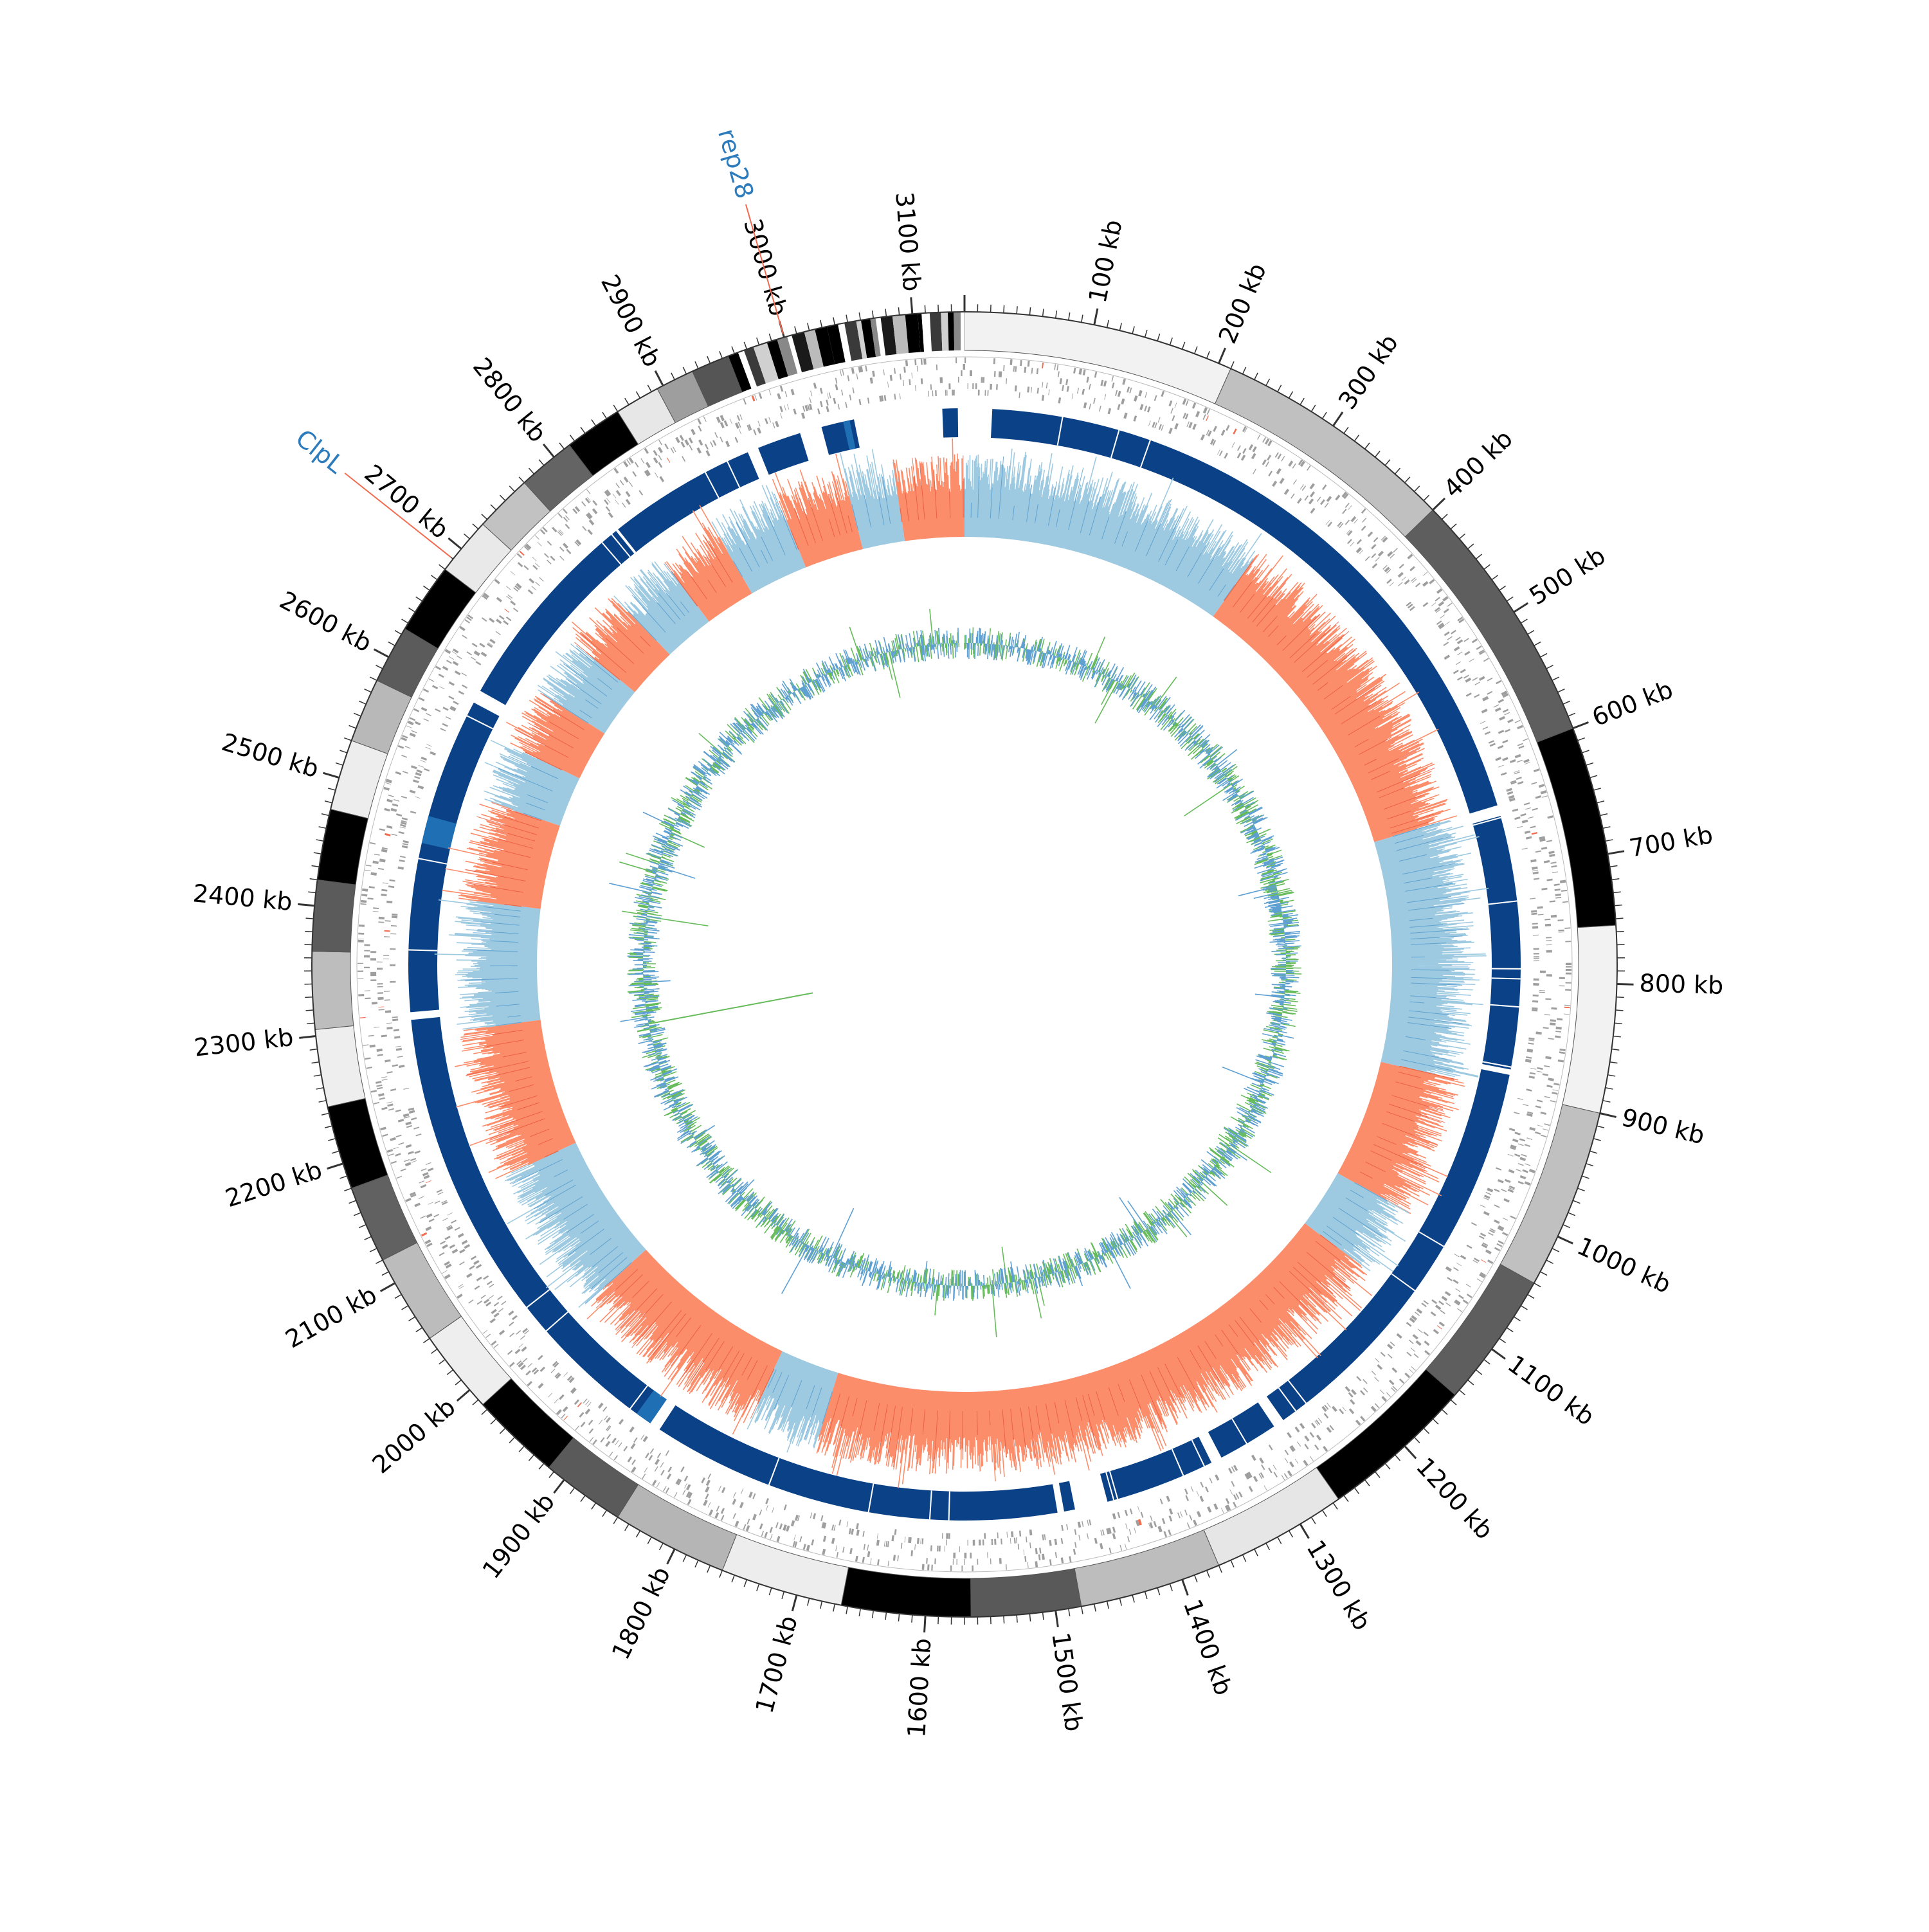 The height and width of the screenshot is (1932, 1929). I want to click on tick-label: 1500 kb, so click(1067, 1681).